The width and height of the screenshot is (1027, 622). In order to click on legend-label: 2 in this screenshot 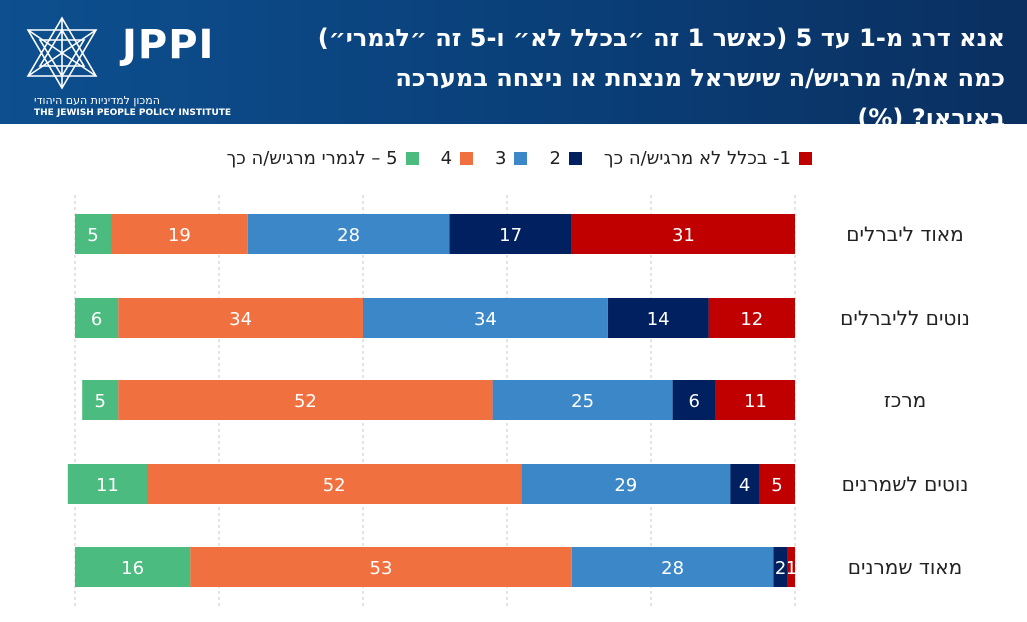, I will do `click(555, 158)`.